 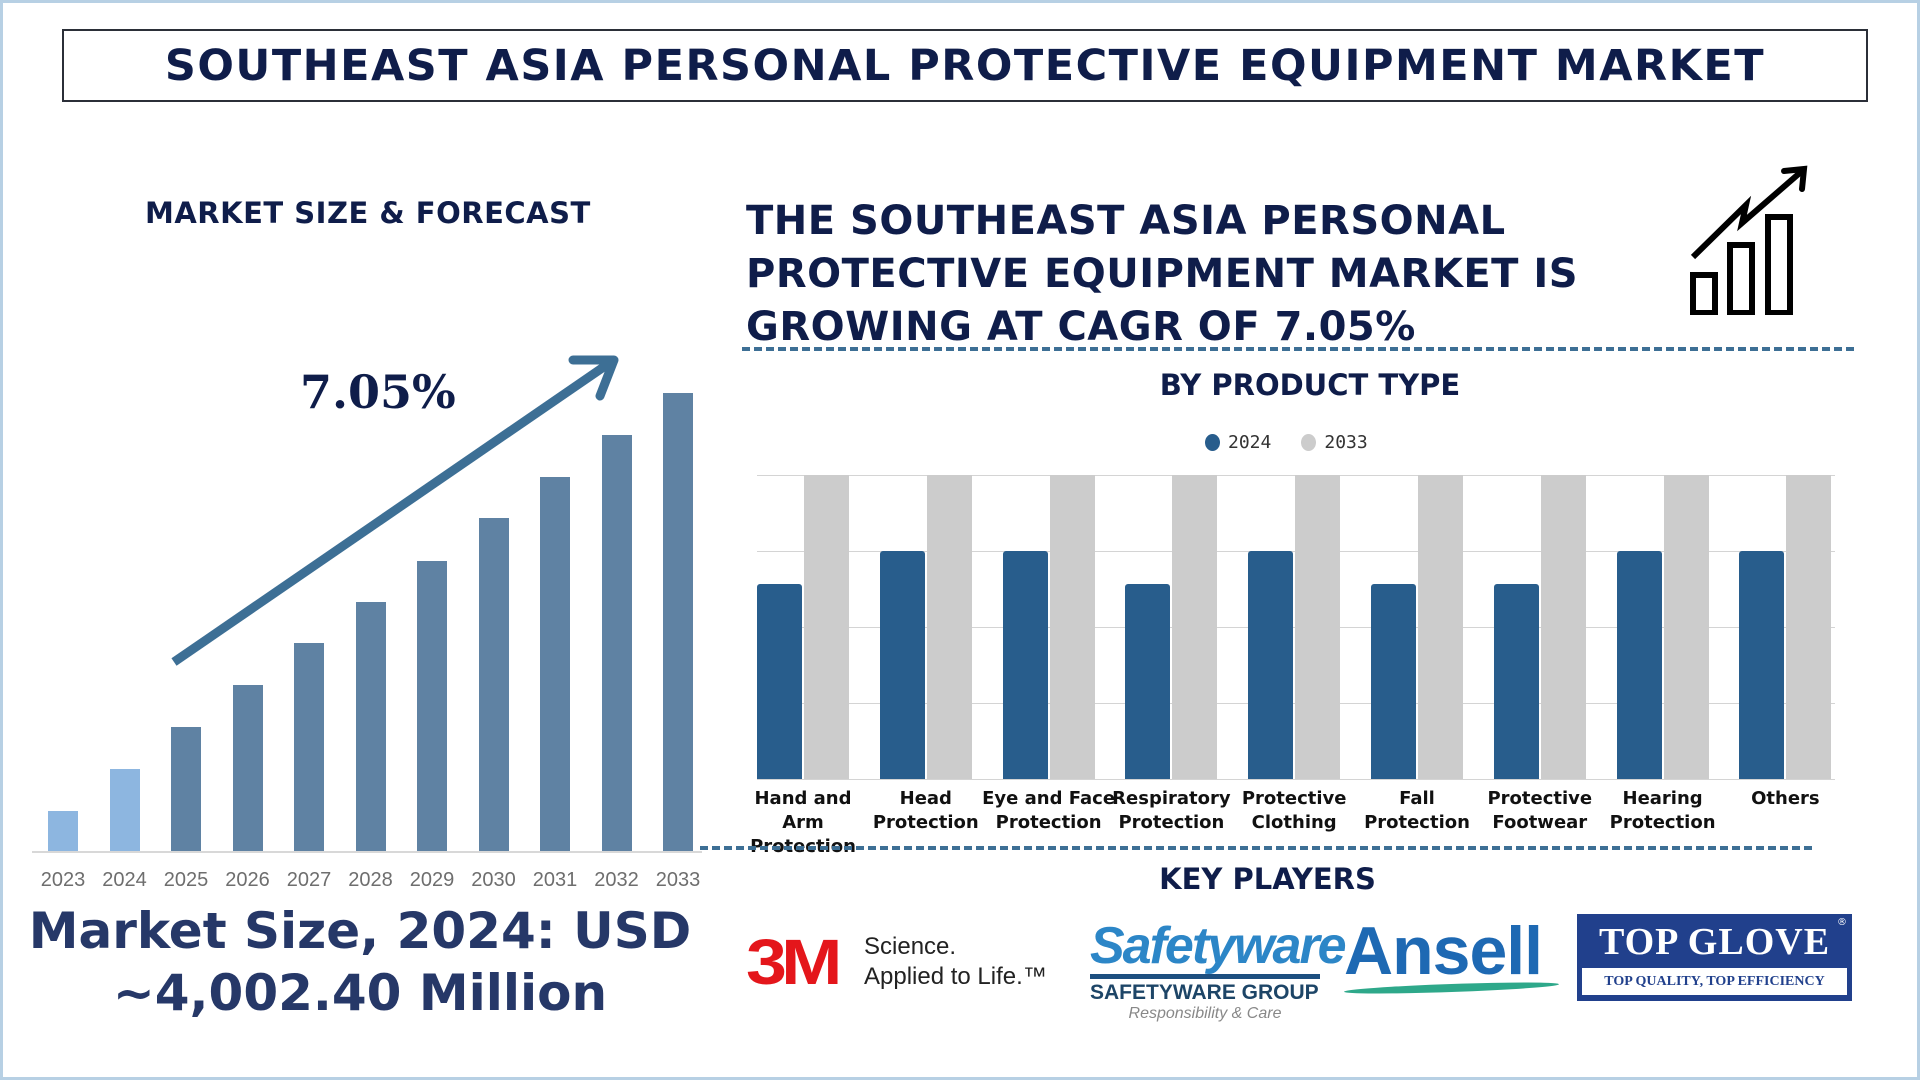 I want to click on x-tick-label: 2031, so click(x=555, y=880).